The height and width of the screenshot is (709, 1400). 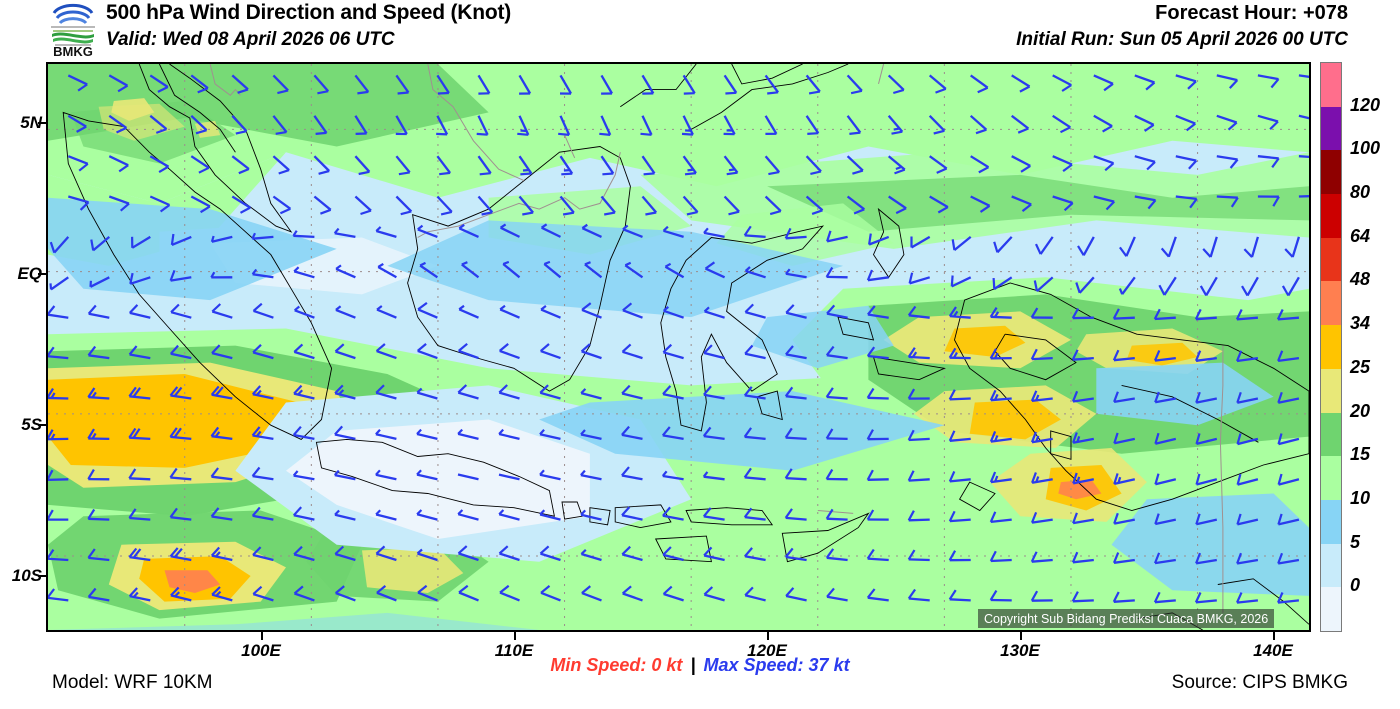 I want to click on lat-label-10s: 10S, so click(x=26, y=575).